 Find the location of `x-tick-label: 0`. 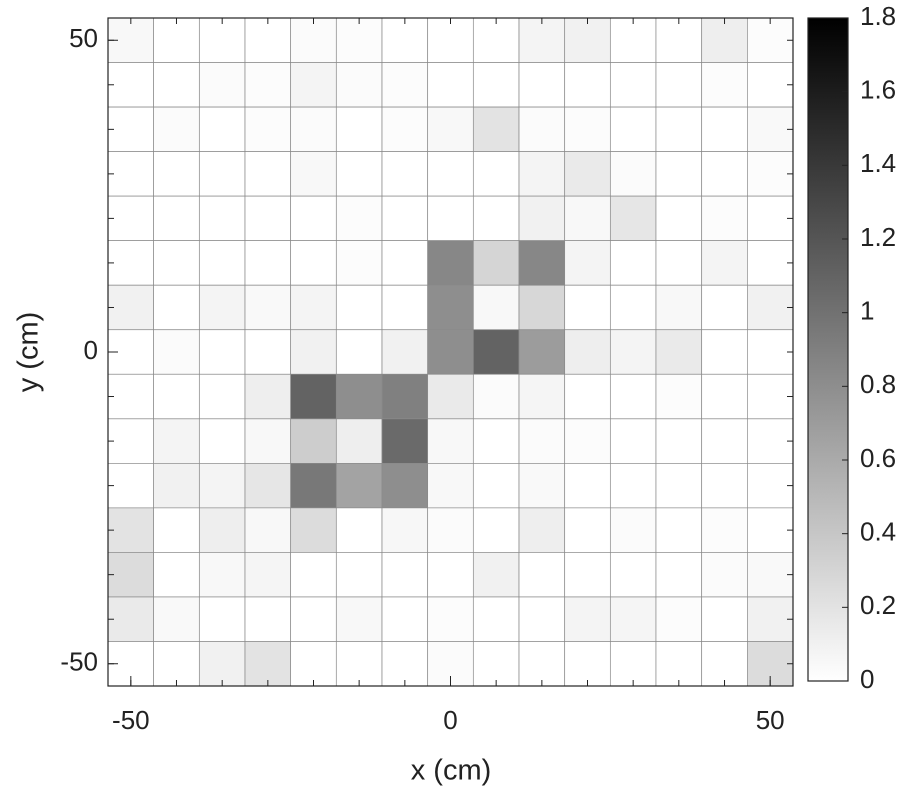

x-tick-label: 0 is located at coordinates (450, 720).